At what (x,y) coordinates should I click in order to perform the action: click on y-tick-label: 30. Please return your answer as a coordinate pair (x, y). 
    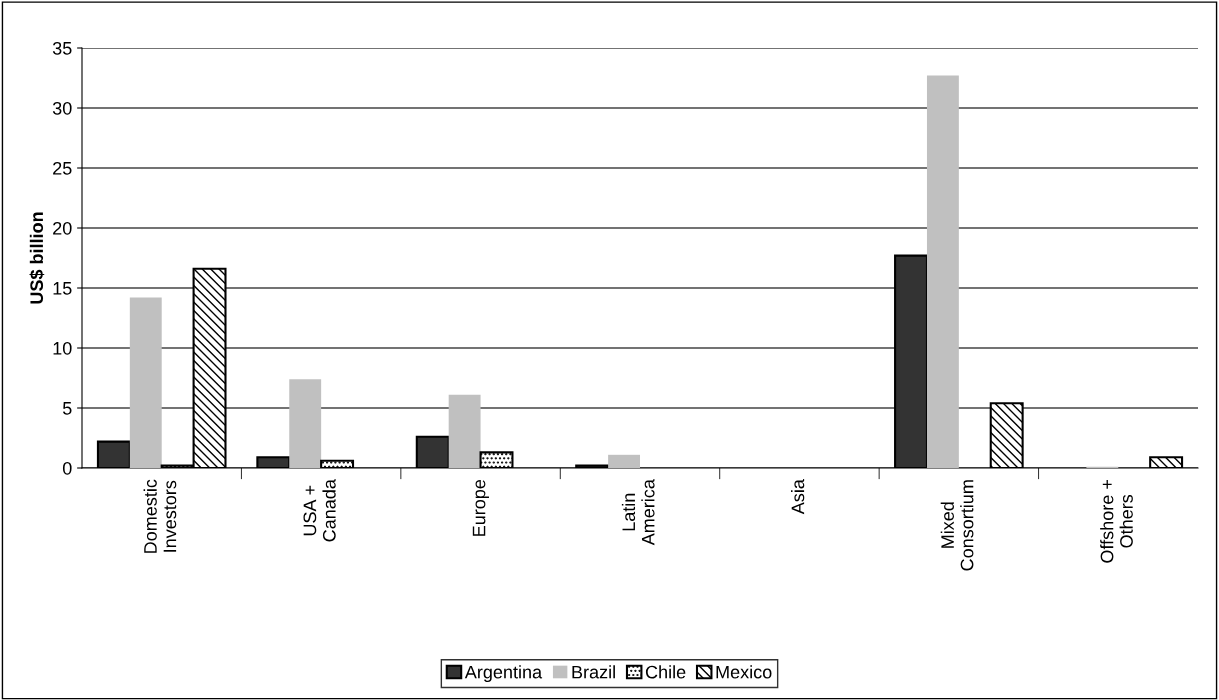
    Looking at the image, I should click on (62, 108).